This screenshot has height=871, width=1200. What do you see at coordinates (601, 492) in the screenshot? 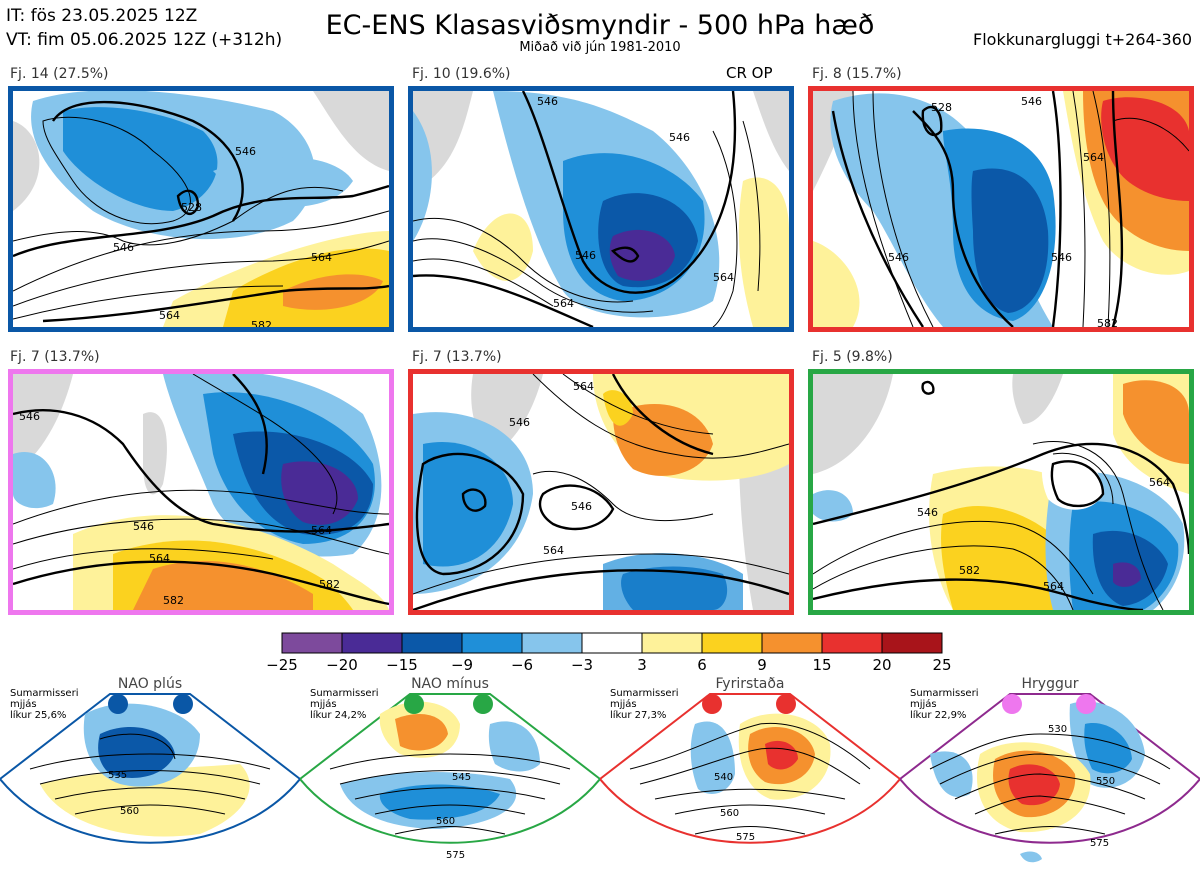
I see `cluster-map-5: 546 546 564 564` at bounding box center [601, 492].